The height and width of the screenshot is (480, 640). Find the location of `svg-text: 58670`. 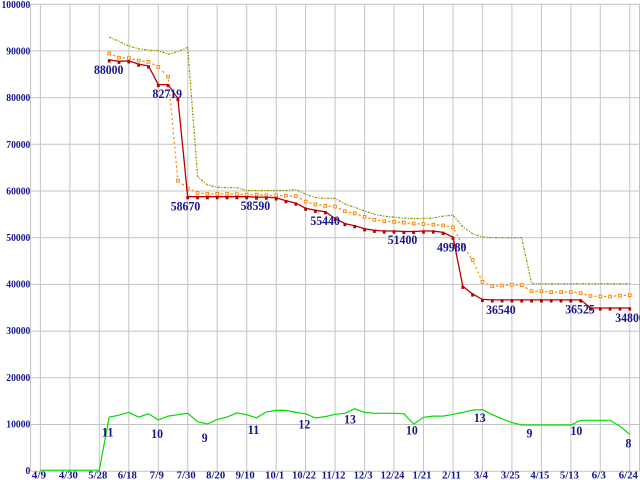

svg-text: 58670 is located at coordinates (186, 207).